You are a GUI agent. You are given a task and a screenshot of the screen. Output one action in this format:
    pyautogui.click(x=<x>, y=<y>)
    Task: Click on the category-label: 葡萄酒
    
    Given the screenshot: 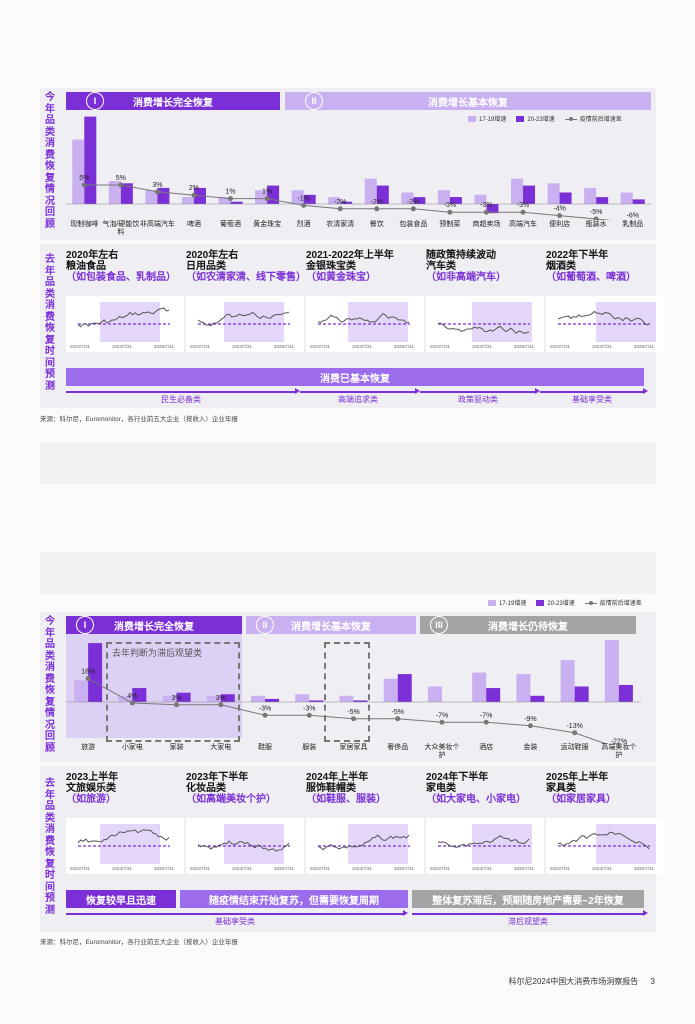 What is the action you would take?
    pyautogui.click(x=231, y=224)
    